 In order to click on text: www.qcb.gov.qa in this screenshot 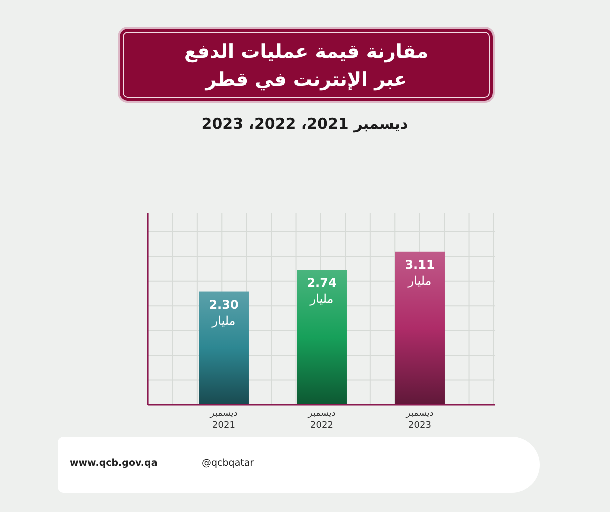, I will do `click(114, 464)`.